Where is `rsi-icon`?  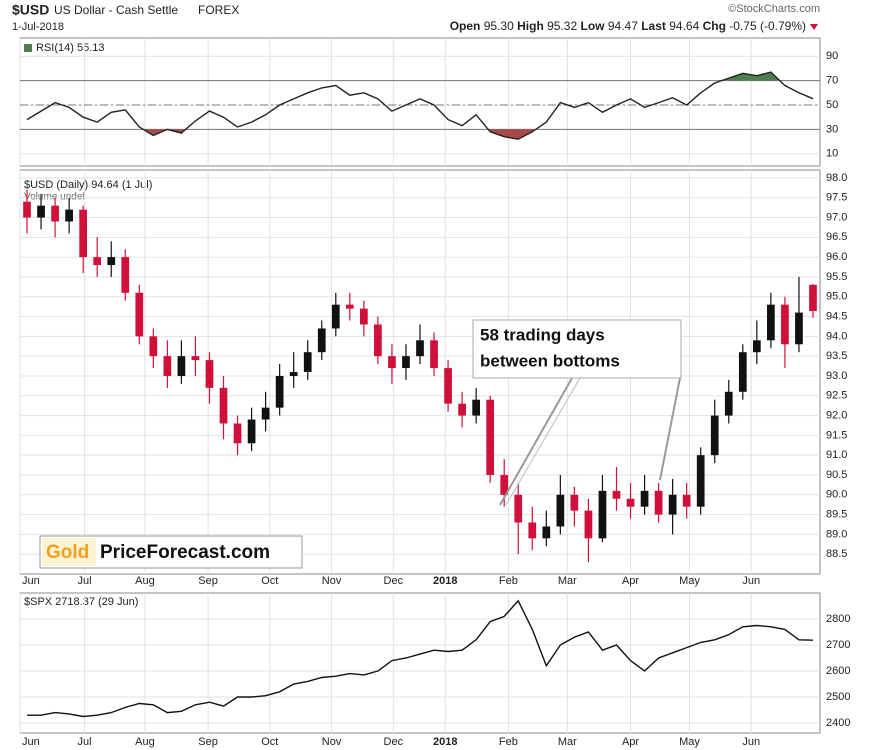 rsi-icon is located at coordinates (28, 48).